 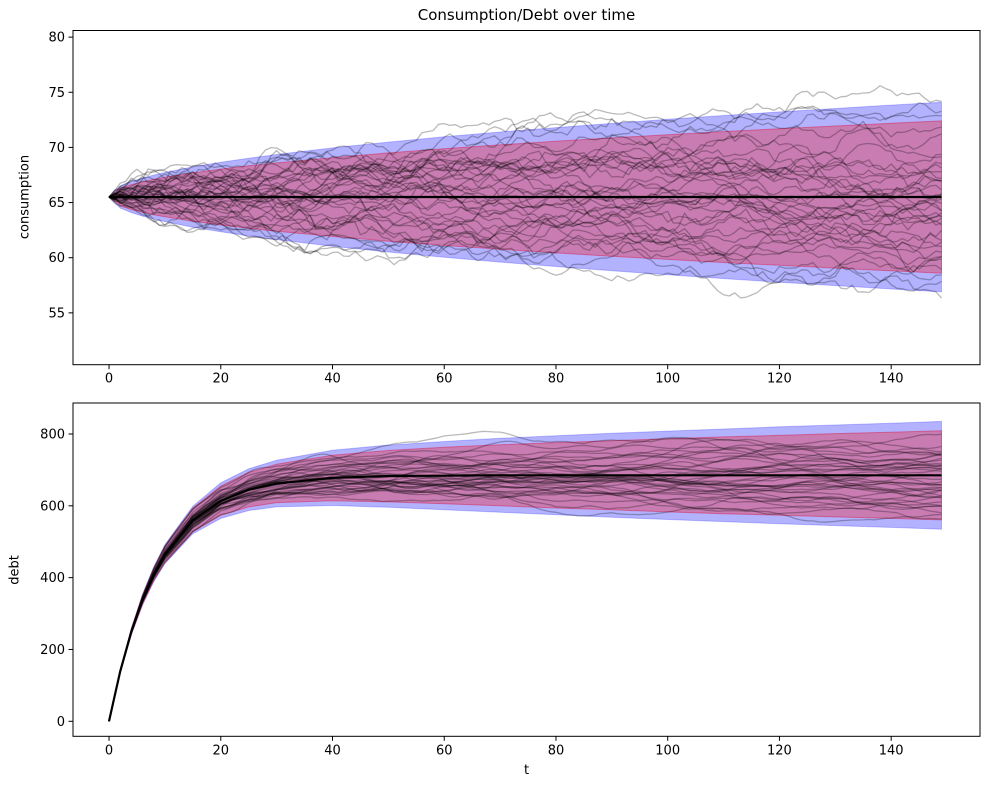 What do you see at coordinates (52, 650) in the screenshot?
I see `y-tick-label: 200` at bounding box center [52, 650].